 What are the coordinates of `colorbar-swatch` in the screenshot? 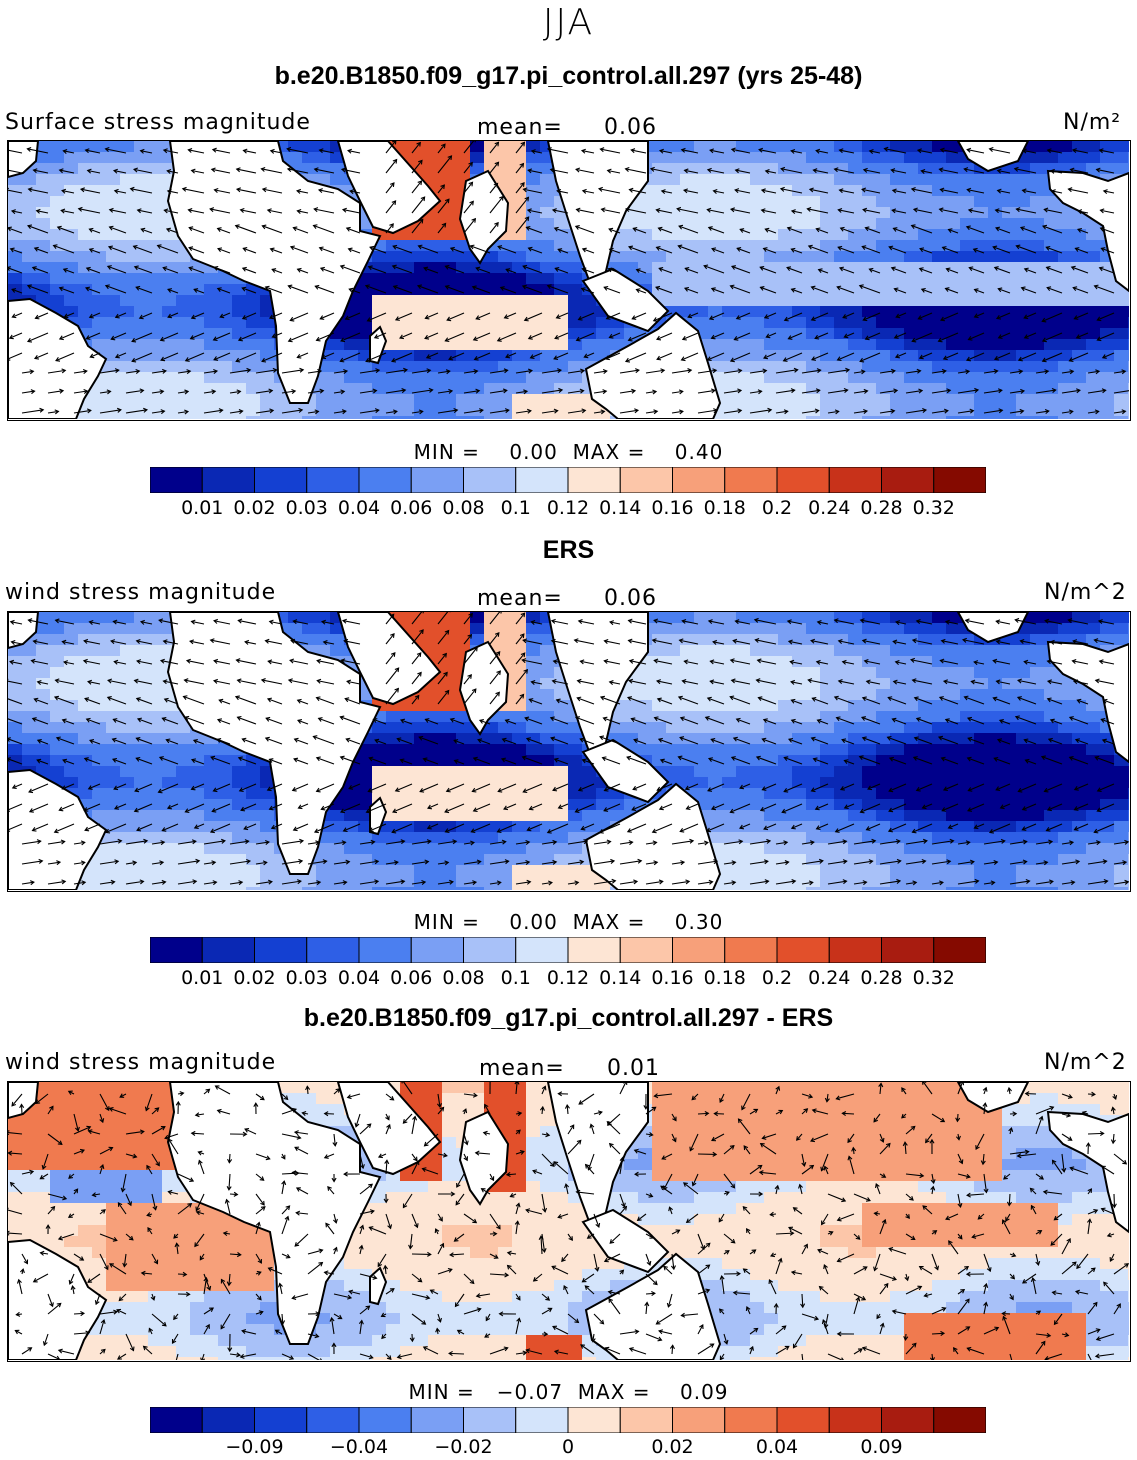 It's located at (908, 480).